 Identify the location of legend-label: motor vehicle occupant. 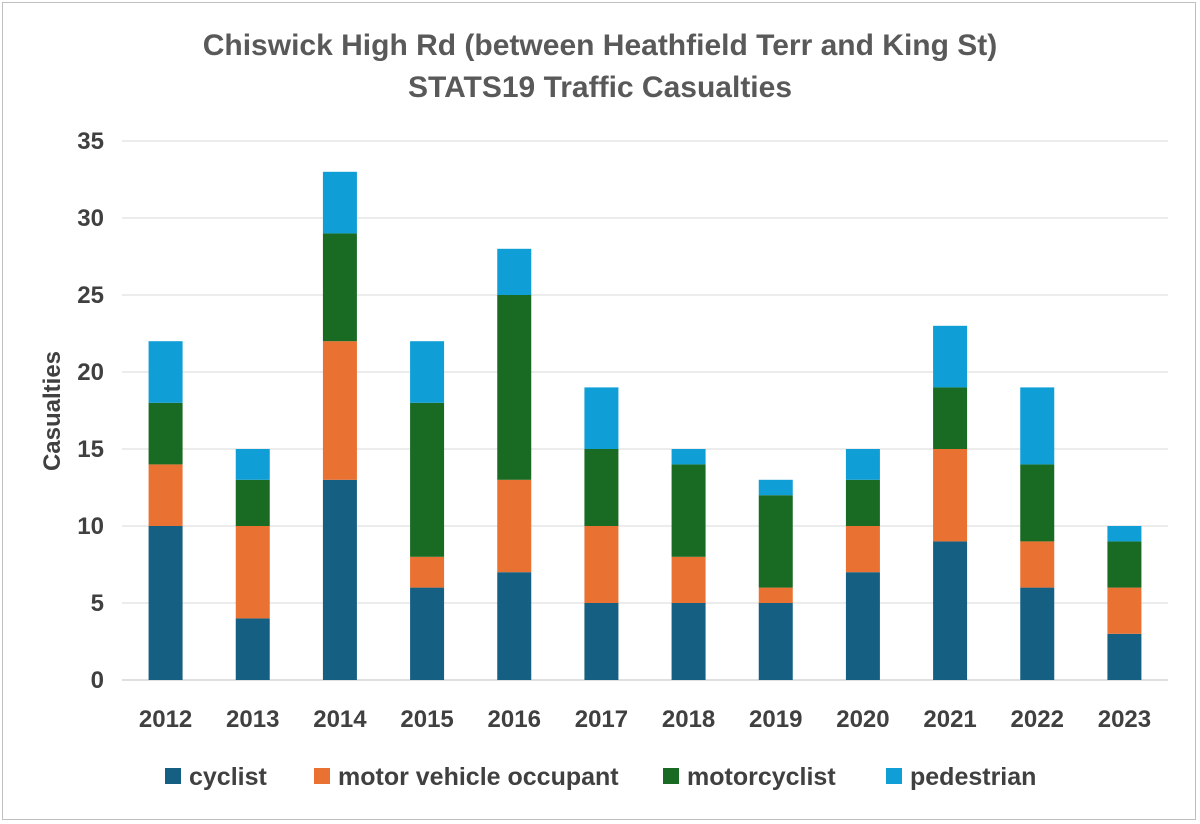
(478, 777).